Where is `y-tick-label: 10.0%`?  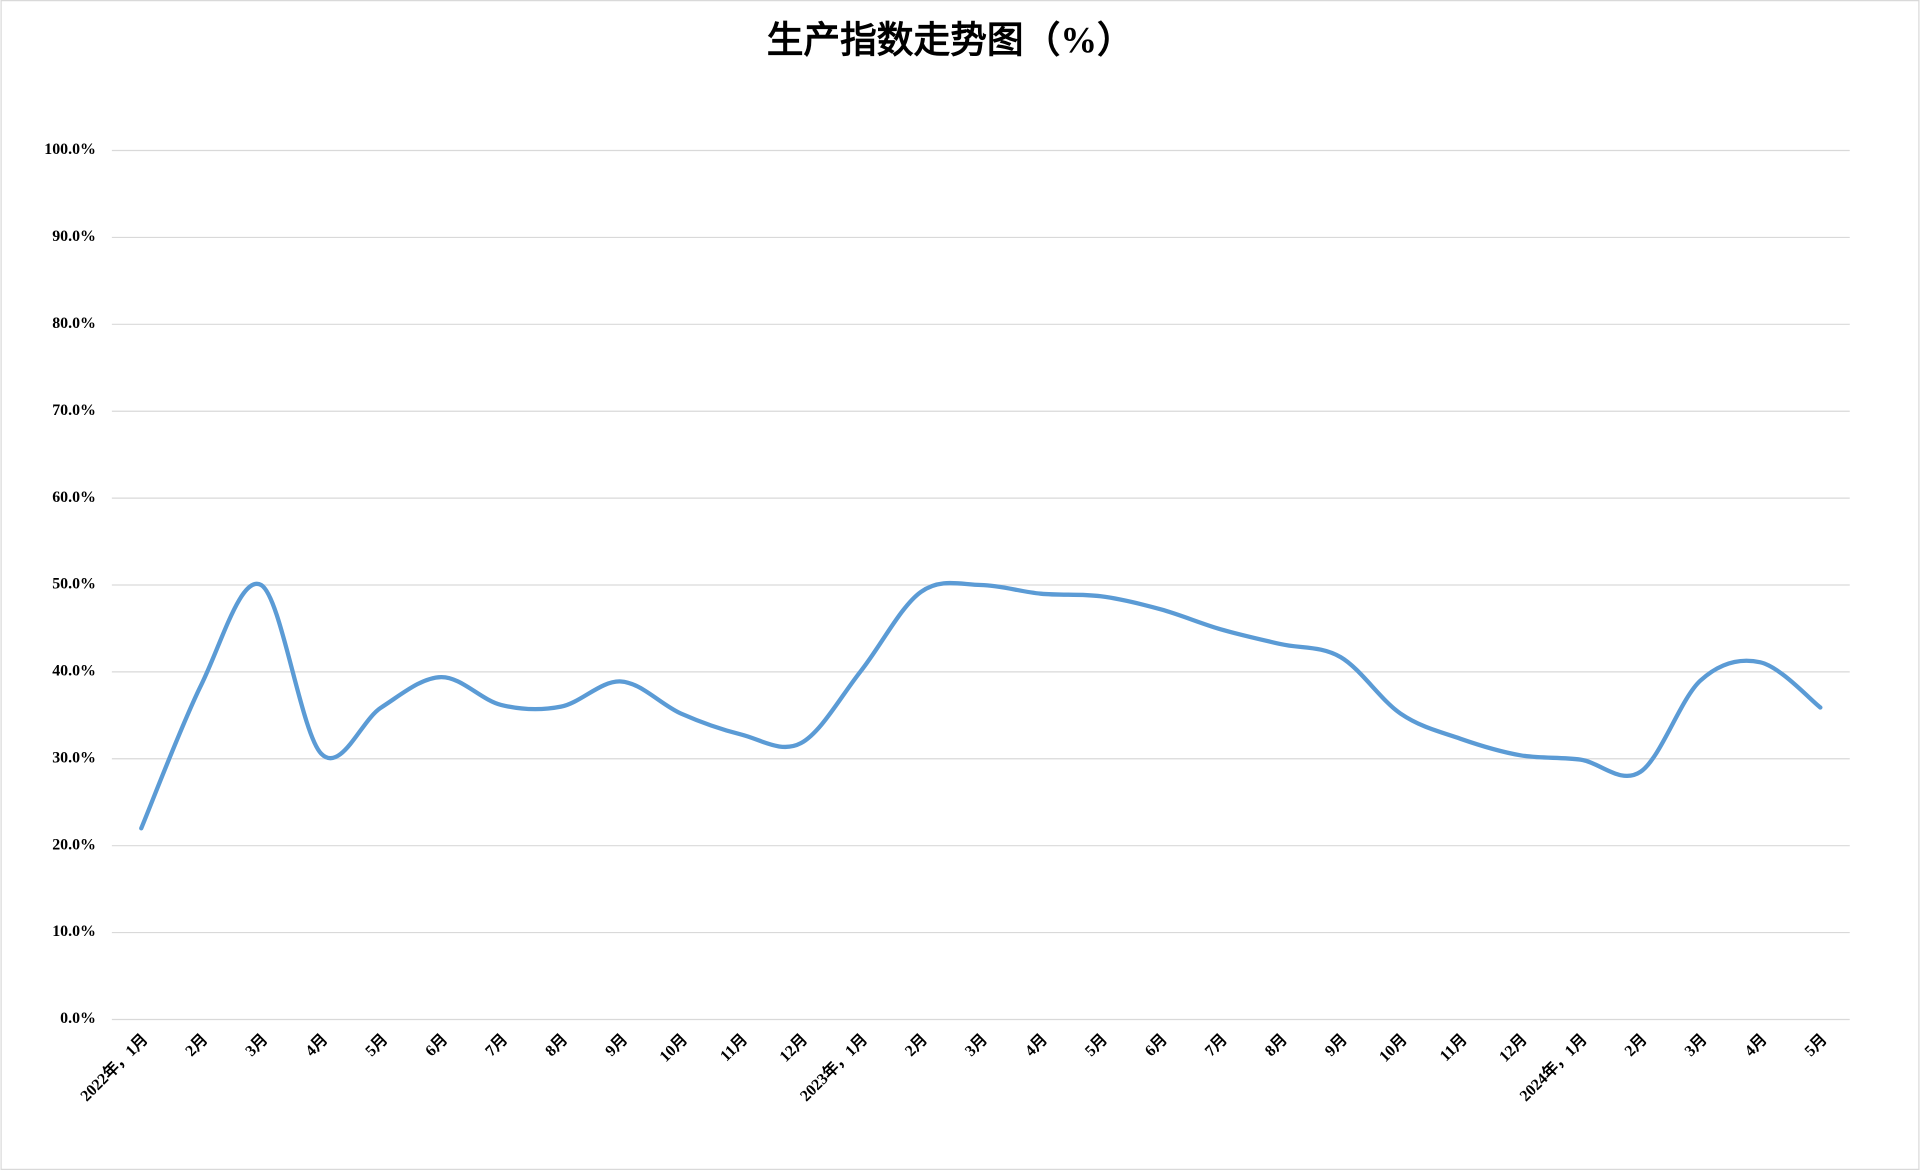 y-tick-label: 10.0% is located at coordinates (74, 931).